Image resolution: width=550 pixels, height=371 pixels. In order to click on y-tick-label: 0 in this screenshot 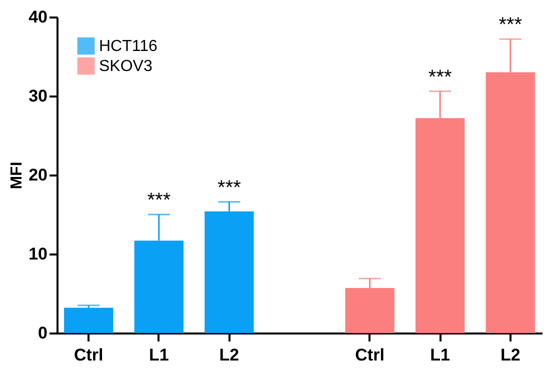, I will do `click(43, 333)`.